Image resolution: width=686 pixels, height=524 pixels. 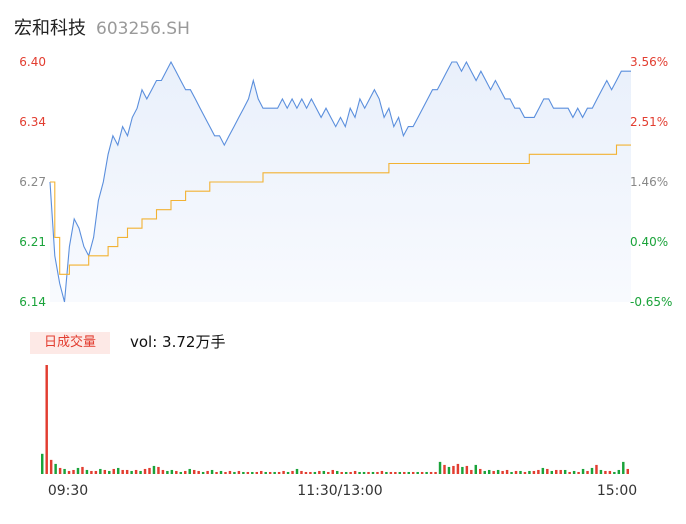 What do you see at coordinates (32, 62) in the screenshot?
I see `y-tick-left: 6.40` at bounding box center [32, 62].